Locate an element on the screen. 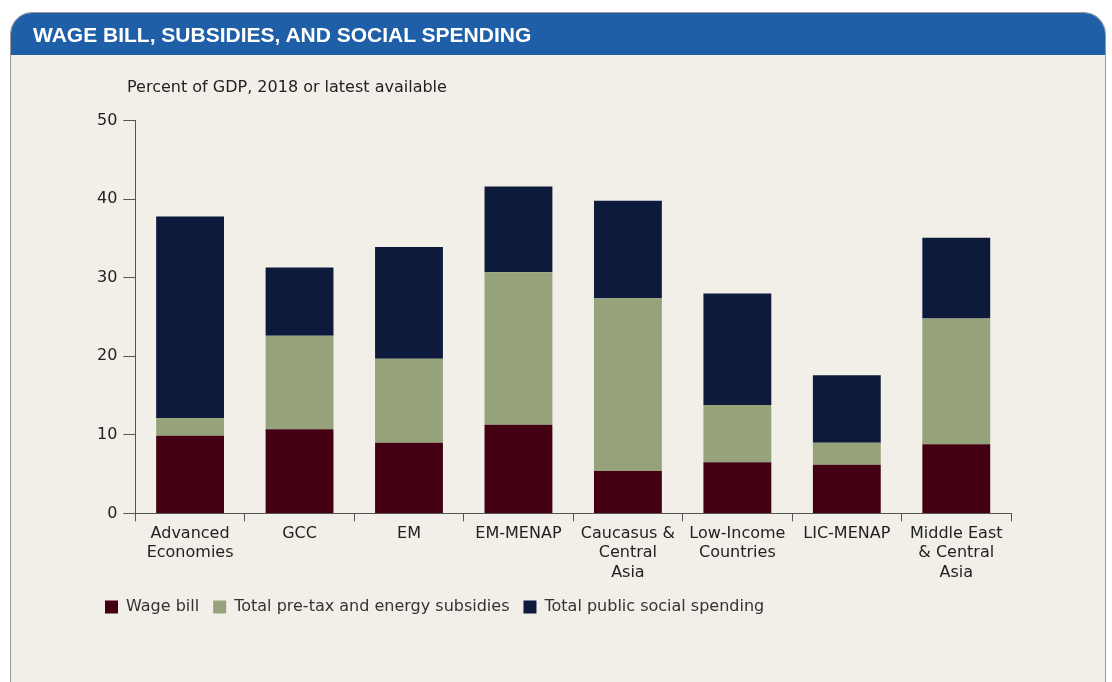 The image size is (1112, 682). legend-label: Total pre-tax and energy subsidies is located at coordinates (371, 606).